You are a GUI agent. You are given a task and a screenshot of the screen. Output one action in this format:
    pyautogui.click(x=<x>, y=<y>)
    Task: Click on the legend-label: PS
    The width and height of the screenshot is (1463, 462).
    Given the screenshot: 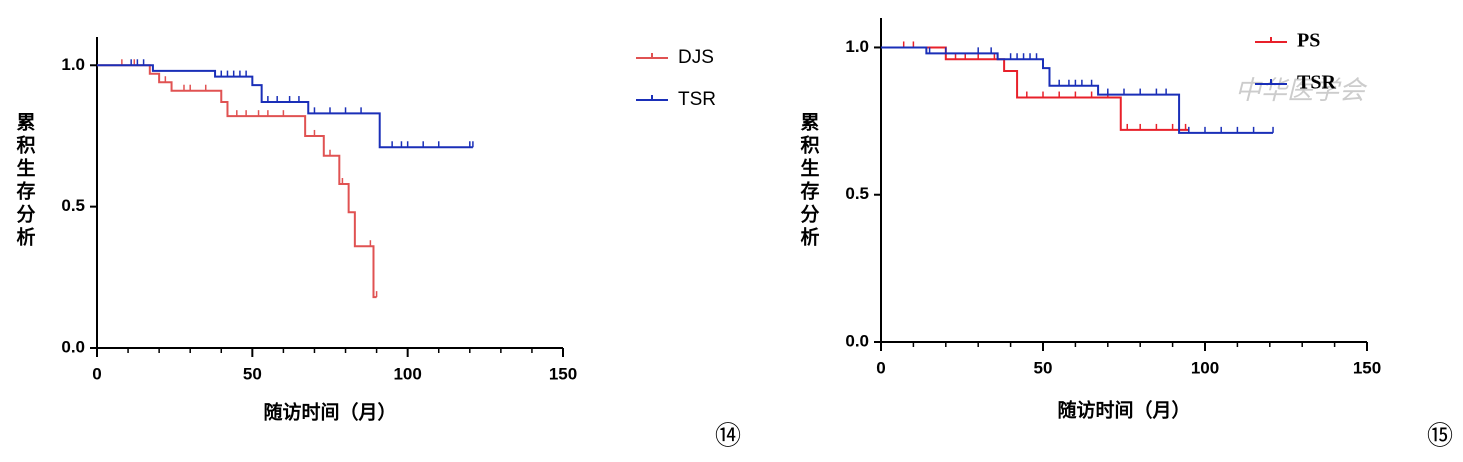 What is the action you would take?
    pyautogui.click(x=1308, y=41)
    